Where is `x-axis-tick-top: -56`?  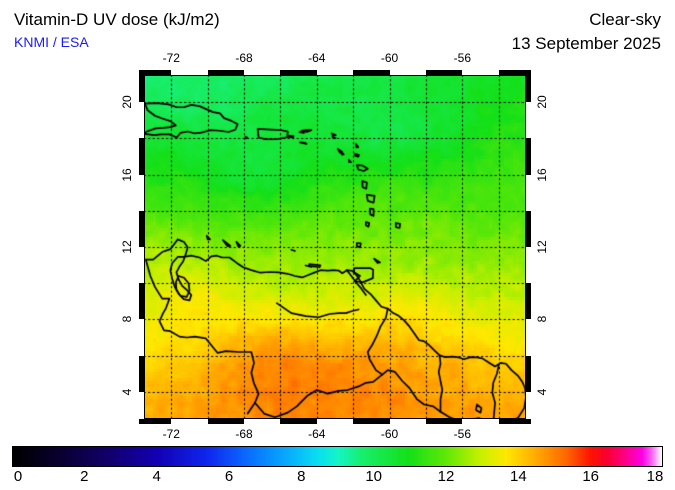
x-axis-tick-top: -56 is located at coordinates (462, 58).